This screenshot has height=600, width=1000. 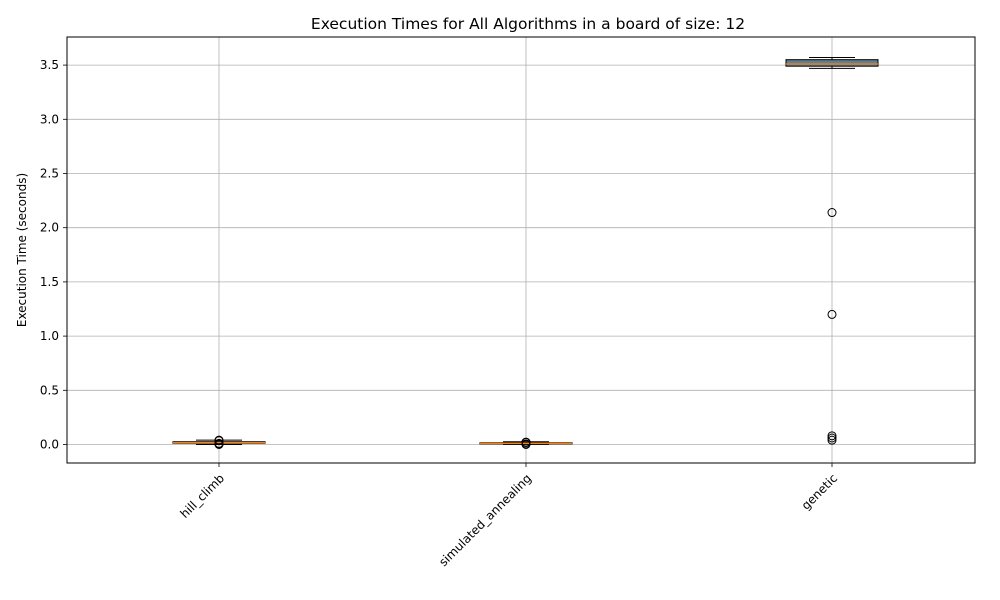 I want to click on y-axis-label: Execution Time (seconds), so click(x=22, y=250).